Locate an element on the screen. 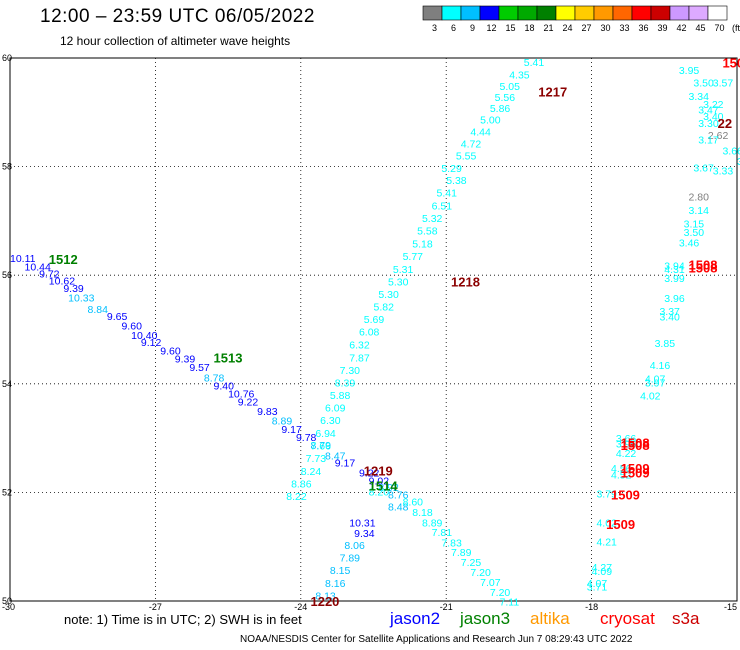  wave-height-reading: 5.00 is located at coordinates (490, 120).